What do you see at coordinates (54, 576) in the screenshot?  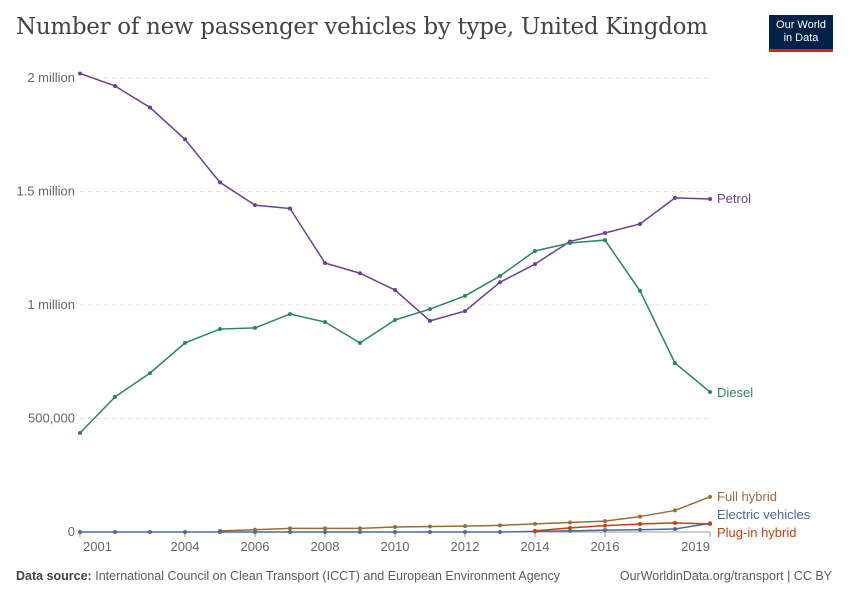 I see `source-label: Data source:` at bounding box center [54, 576].